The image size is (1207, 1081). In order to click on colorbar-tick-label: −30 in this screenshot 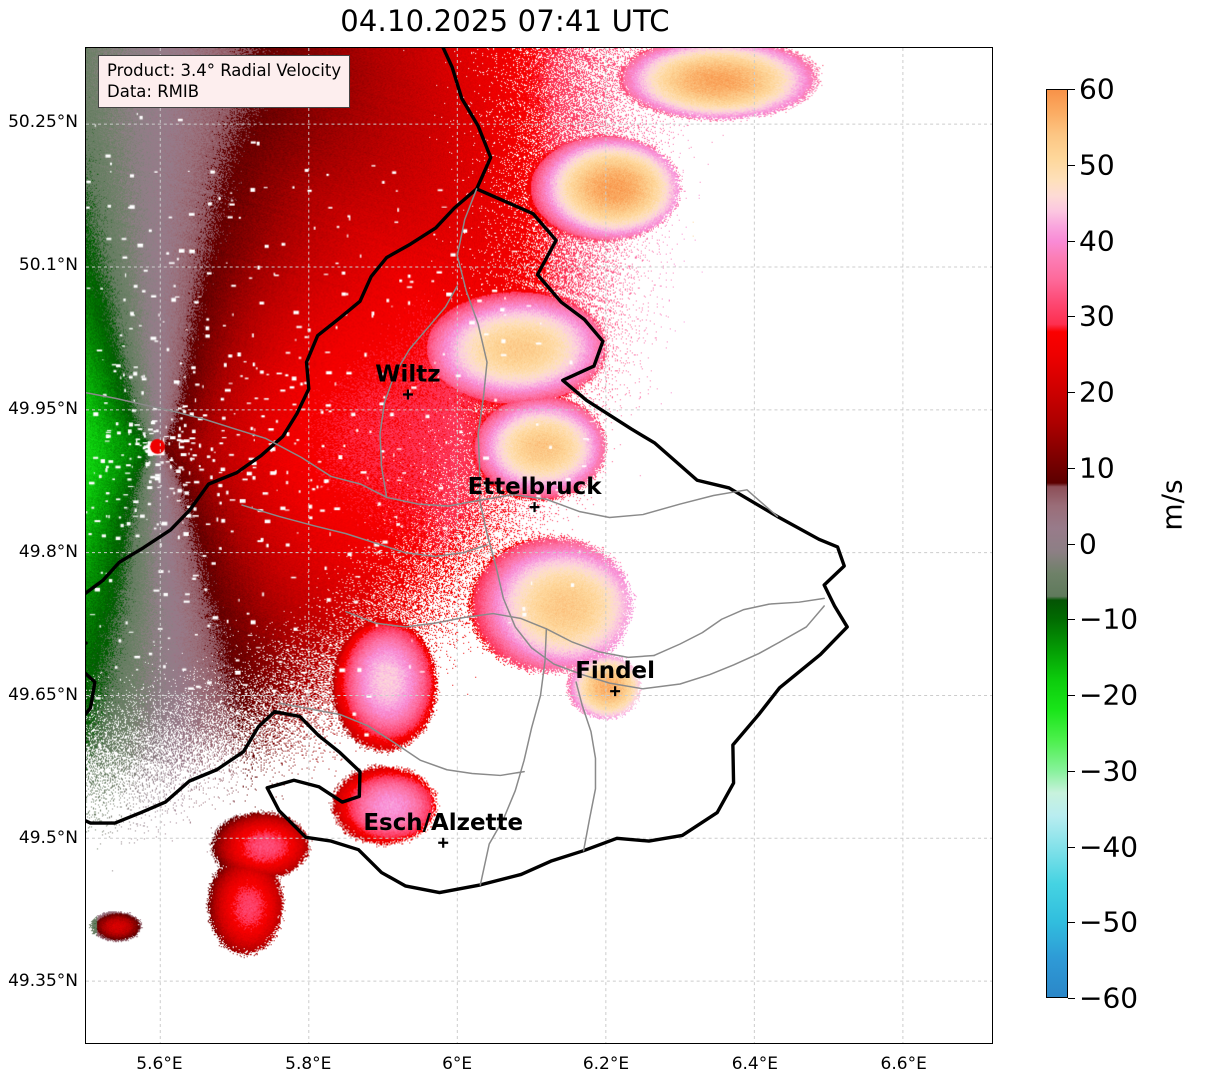, I will do `click(1109, 771)`.